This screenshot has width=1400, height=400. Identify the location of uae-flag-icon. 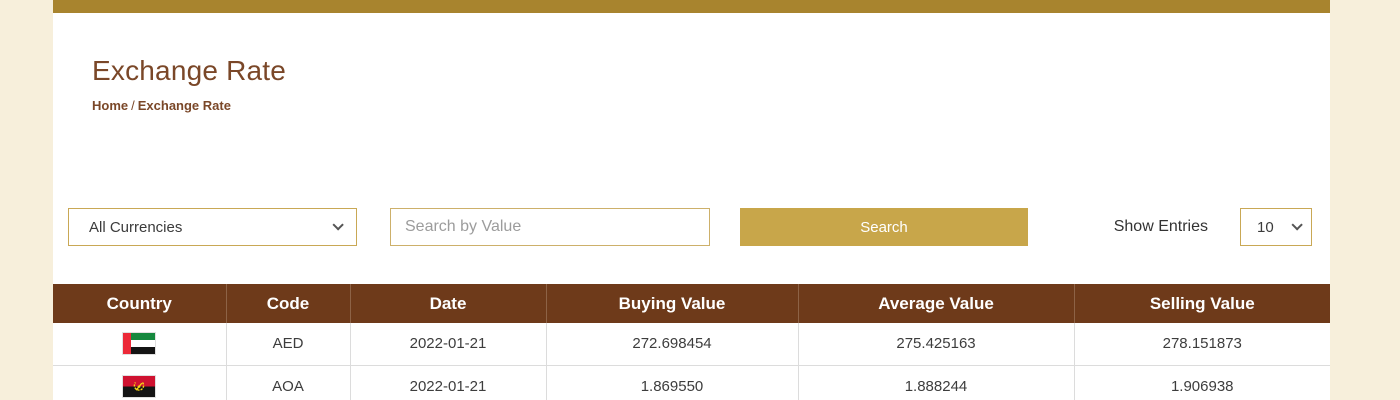
(139, 344).